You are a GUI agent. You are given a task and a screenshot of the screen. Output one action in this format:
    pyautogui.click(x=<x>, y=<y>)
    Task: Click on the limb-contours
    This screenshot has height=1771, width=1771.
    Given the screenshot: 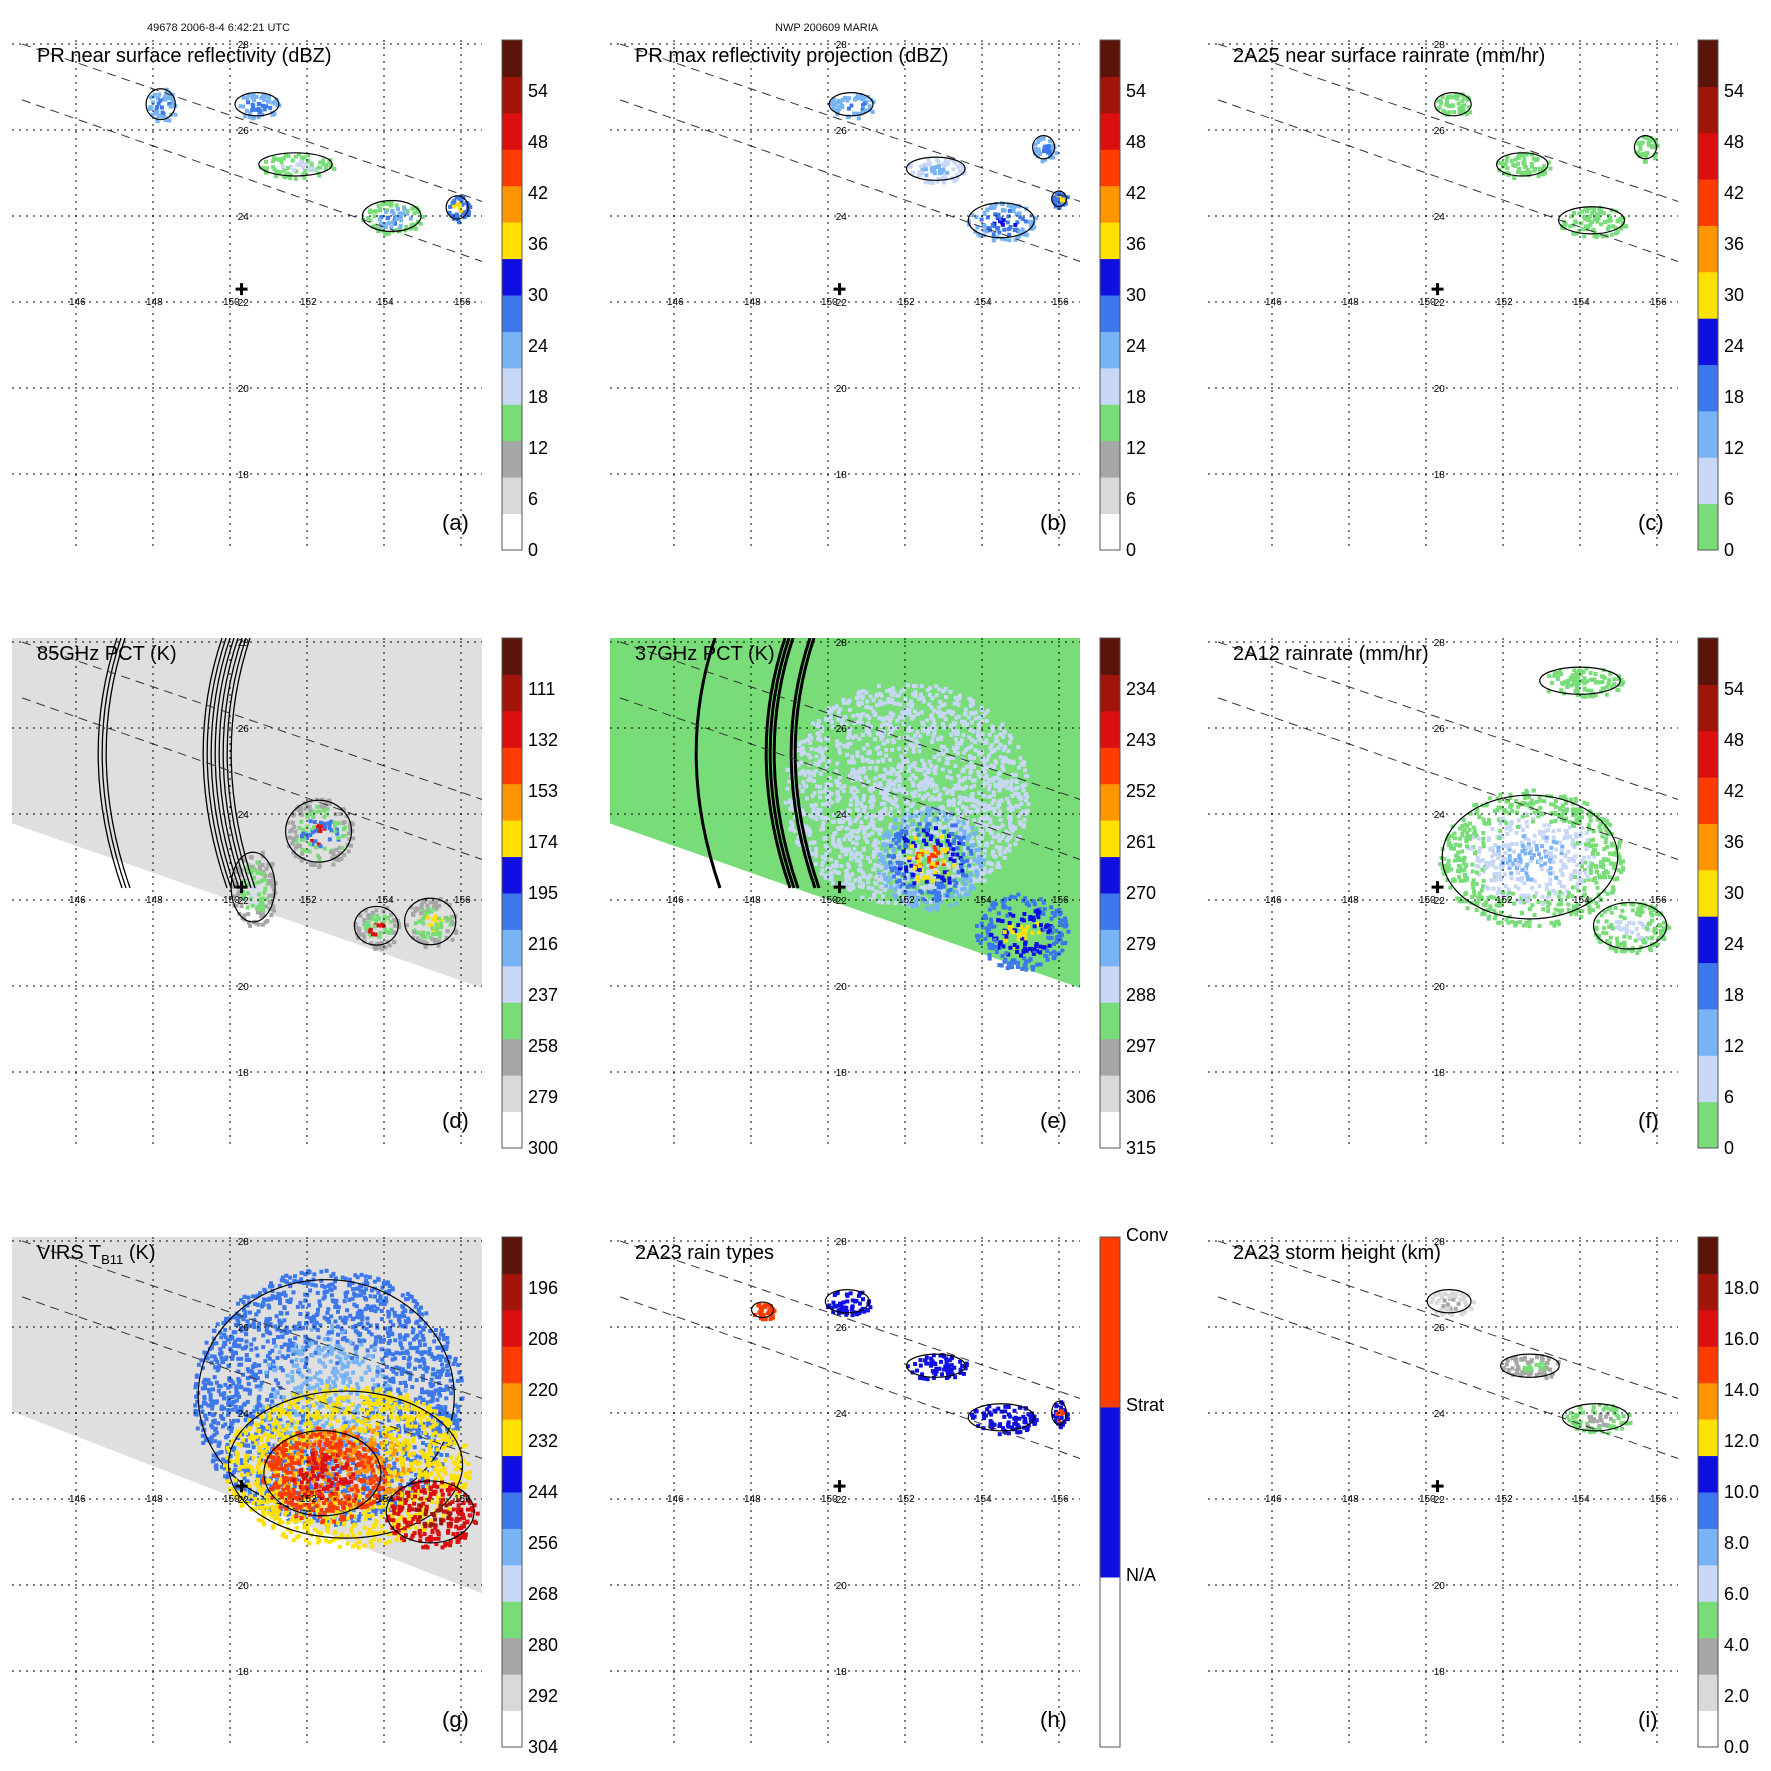 What is the action you would take?
    pyautogui.click(x=176, y=763)
    